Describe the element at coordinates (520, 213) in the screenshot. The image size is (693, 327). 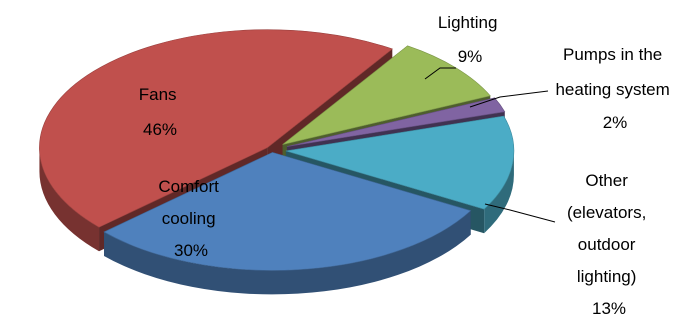
I see `leader-line-other` at that location.